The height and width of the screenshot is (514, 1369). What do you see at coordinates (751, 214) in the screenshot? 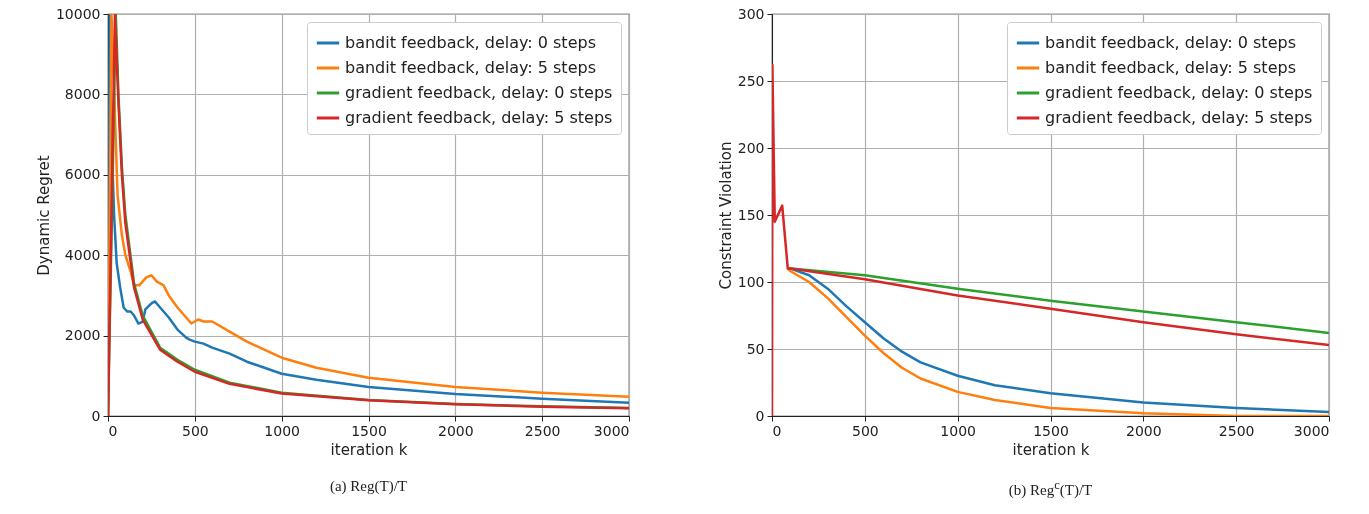
I see `y-tick-label: 150` at bounding box center [751, 214].